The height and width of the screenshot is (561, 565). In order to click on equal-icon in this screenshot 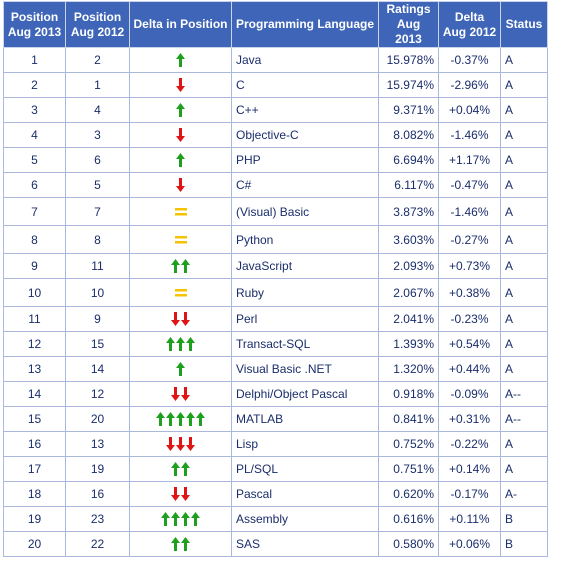, I will do `click(180, 292)`.